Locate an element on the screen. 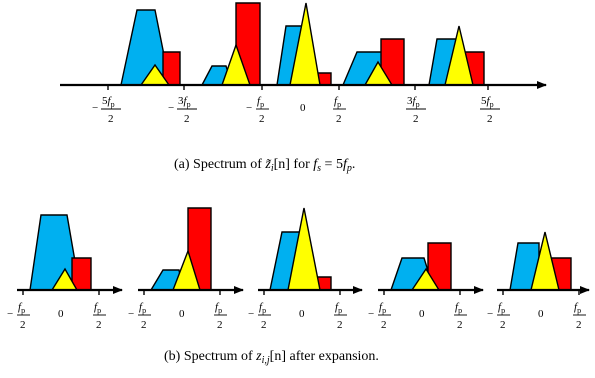 This screenshot has height=378, width=595. top-tick-label-6: 3fp 2 is located at coordinates (416, 110).